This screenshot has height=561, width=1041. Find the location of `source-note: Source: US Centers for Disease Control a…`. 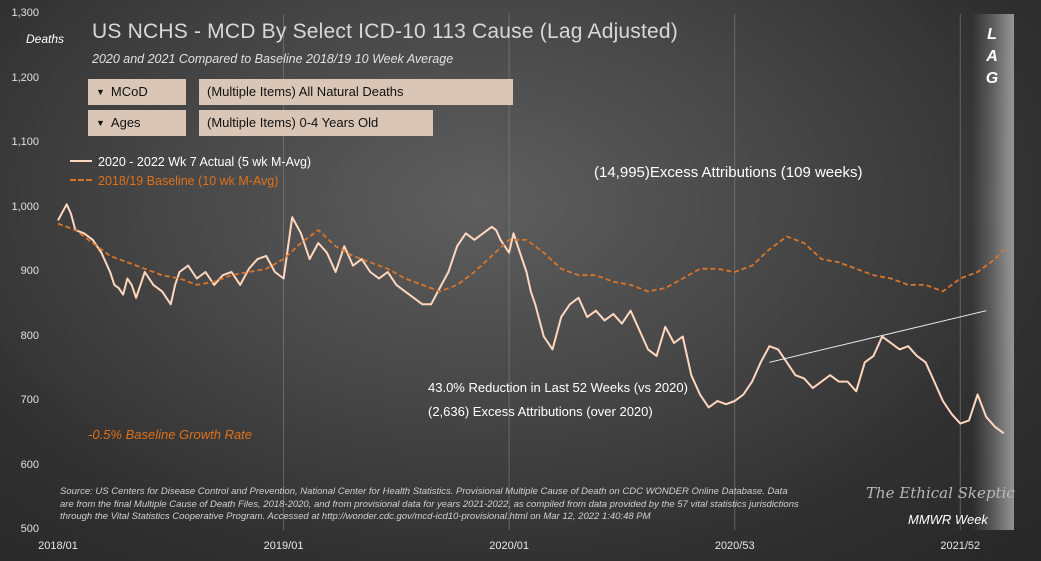

source-note: Source: US Centers for Disease Control a… is located at coordinates (429, 504).